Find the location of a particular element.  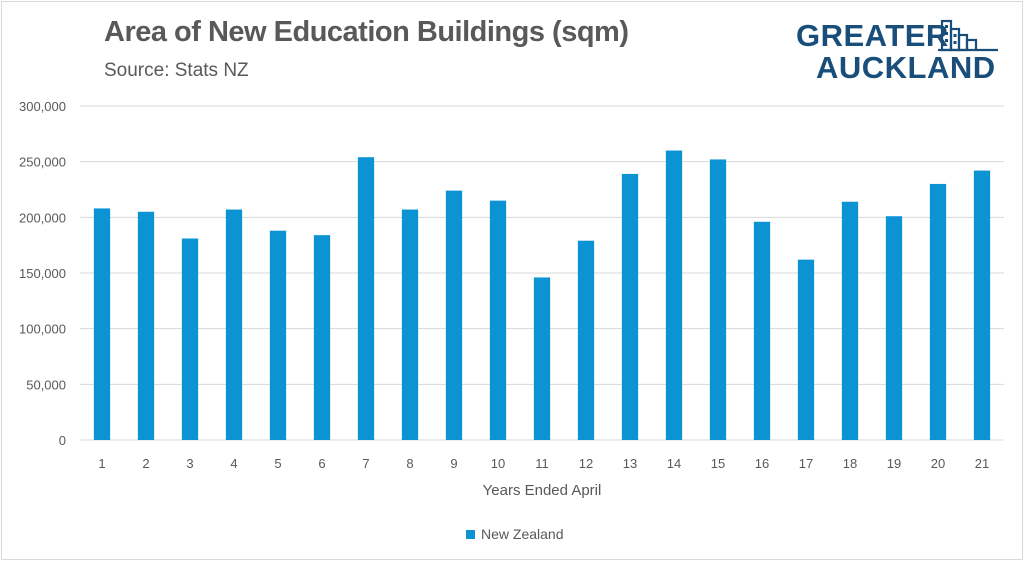

x-tick-label: 5 is located at coordinates (277, 463).